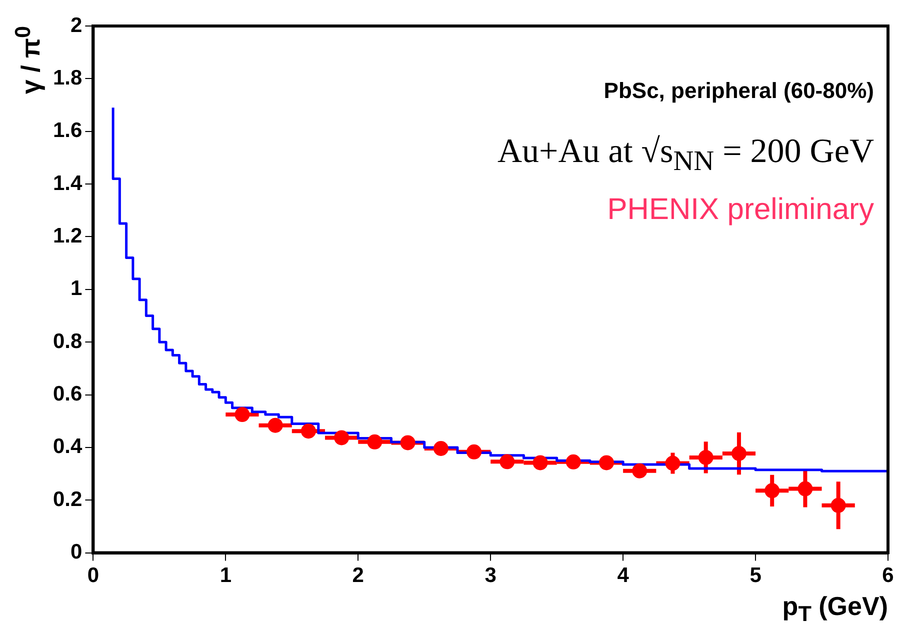 Image resolution: width=905 pixels, height=640 pixels. What do you see at coordinates (740, 210) in the screenshot?
I see `annotation: PHENIX preliminary` at bounding box center [740, 210].